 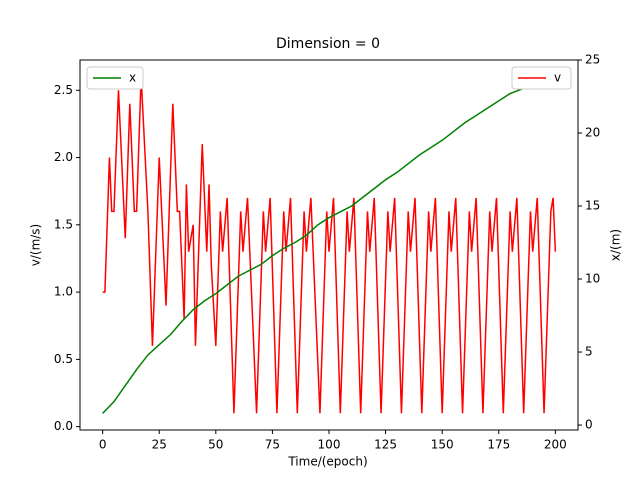 I want to click on y-tick-label: 2.0, so click(x=63, y=157).